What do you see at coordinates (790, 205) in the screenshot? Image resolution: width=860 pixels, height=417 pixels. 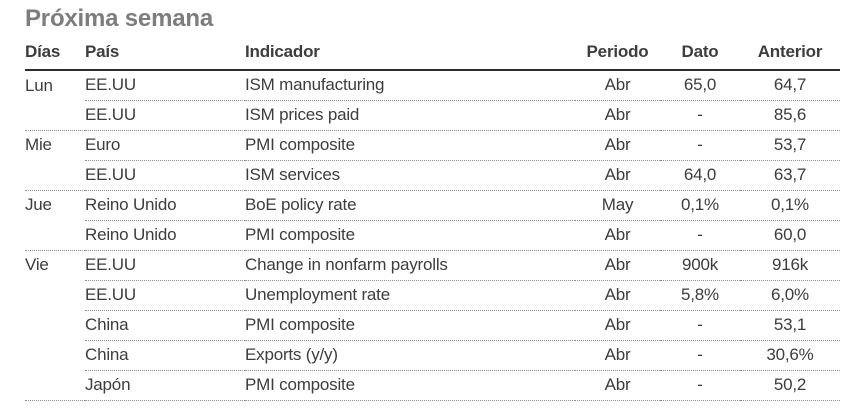 I see `cell-anterior: 0,1%` at bounding box center [790, 205].